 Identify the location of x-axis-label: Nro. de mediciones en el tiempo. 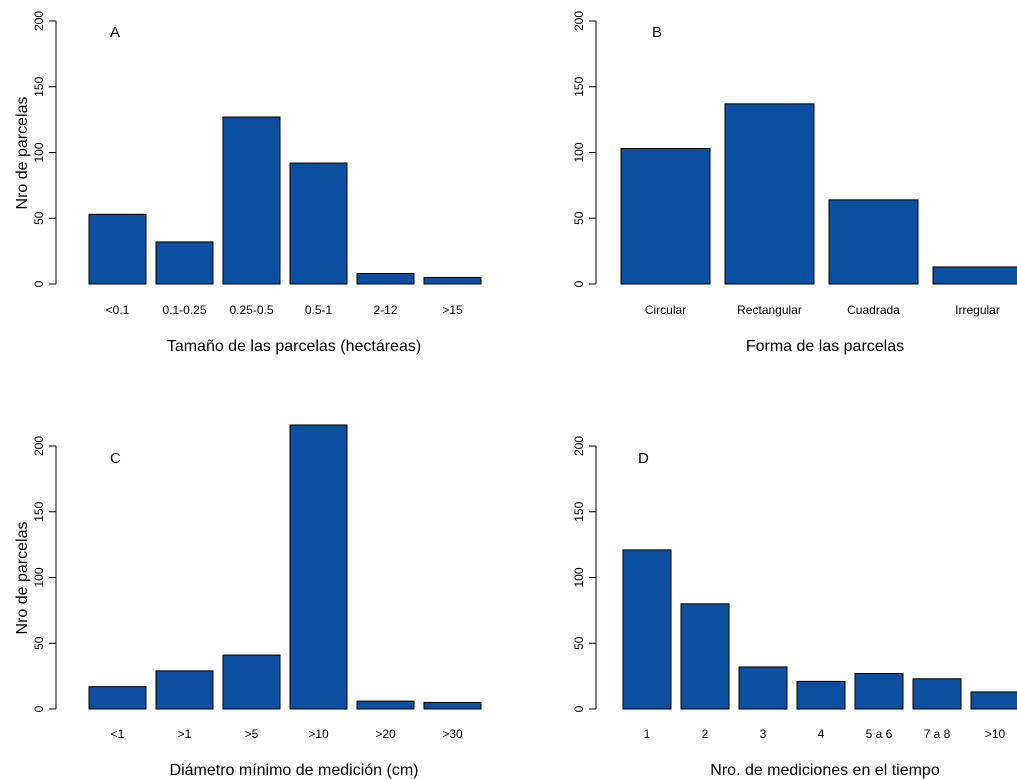
(825, 770).